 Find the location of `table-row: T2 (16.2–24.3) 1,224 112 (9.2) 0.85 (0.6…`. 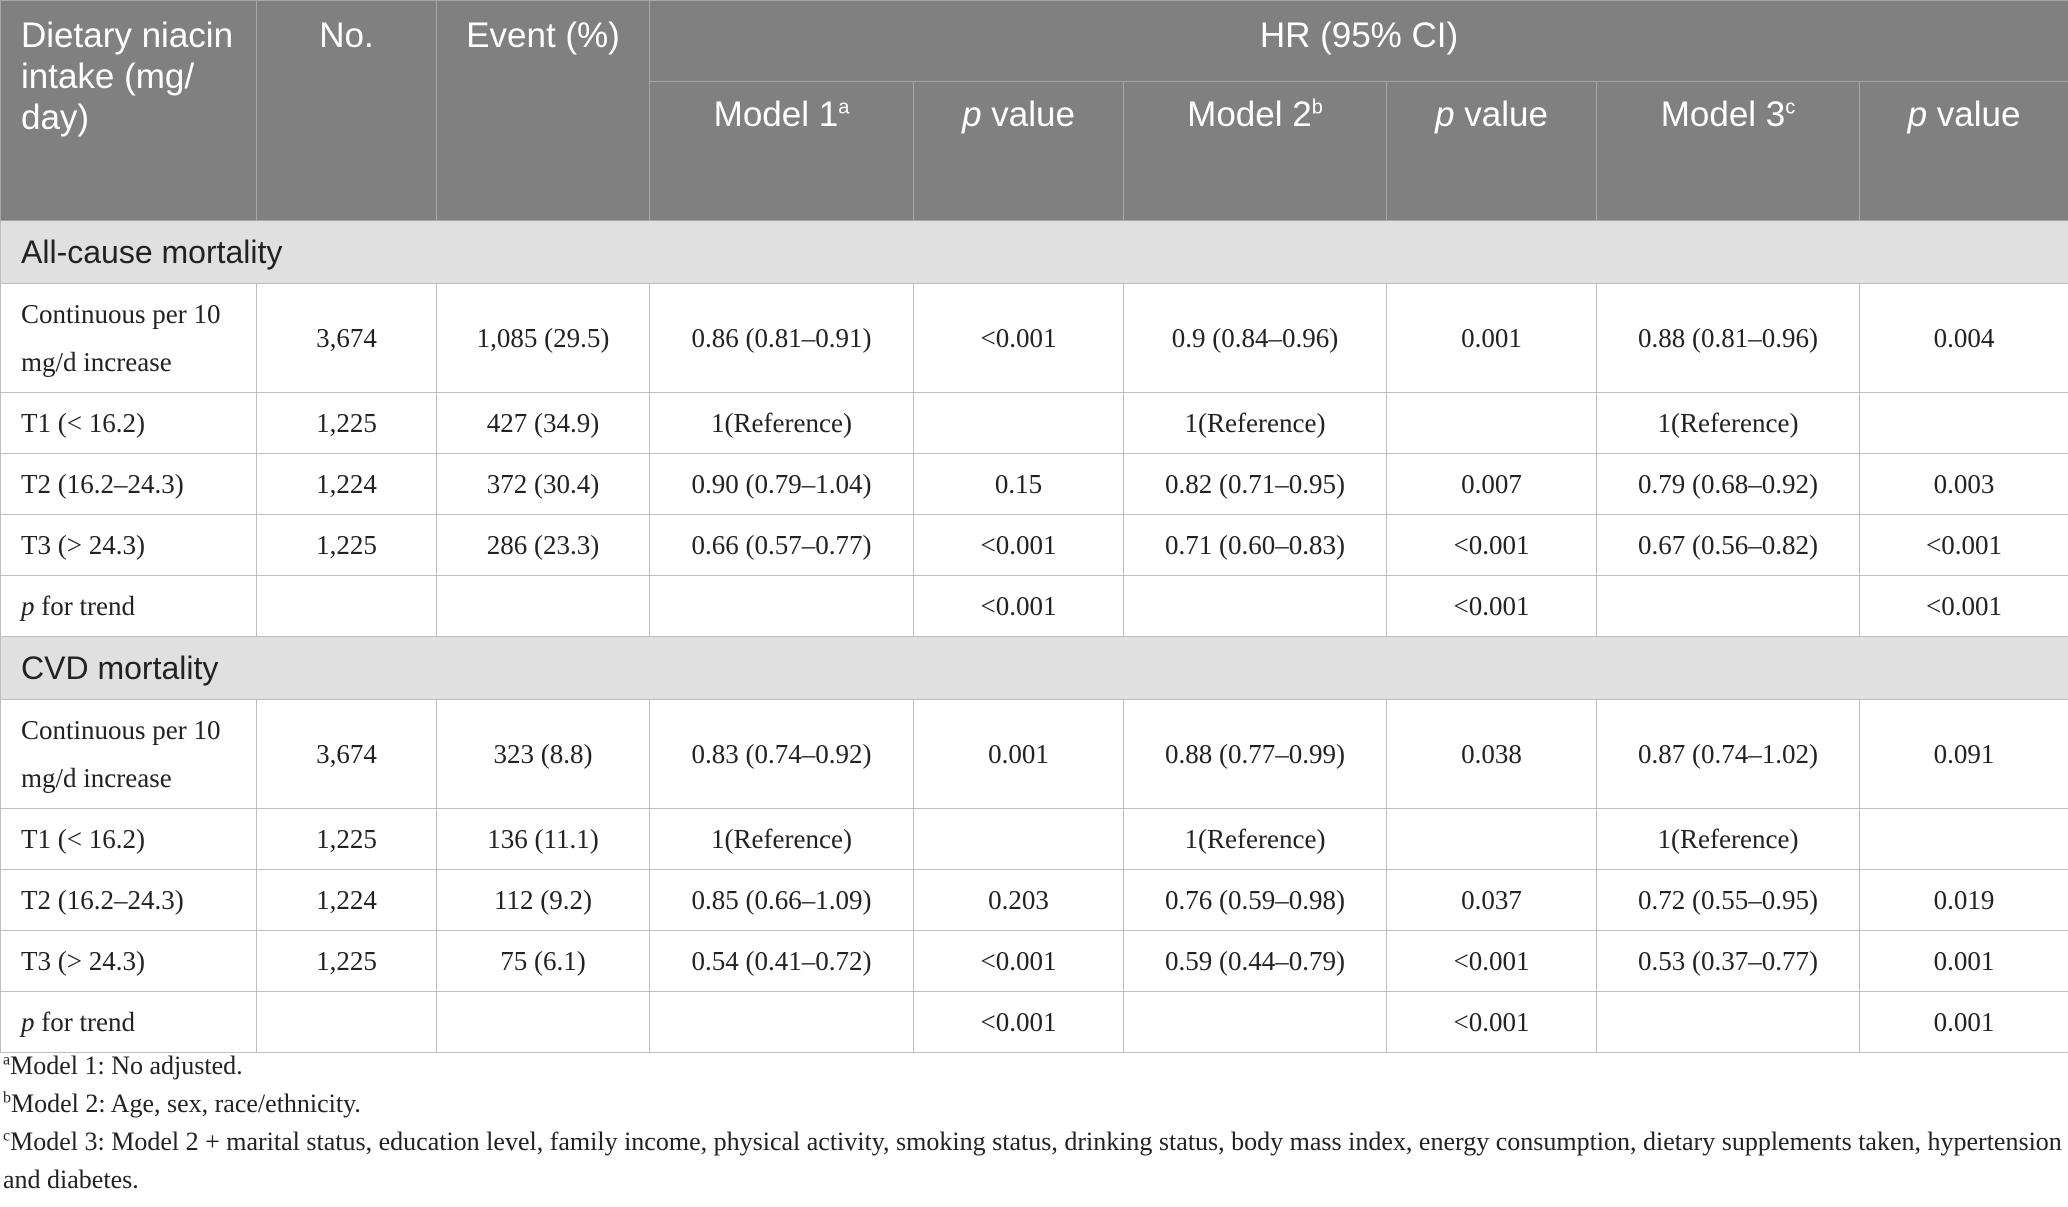

table-row: T2 (16.2–24.3) 1,224 112 (9.2) 0.85 (0.6… is located at coordinates (1034, 900).